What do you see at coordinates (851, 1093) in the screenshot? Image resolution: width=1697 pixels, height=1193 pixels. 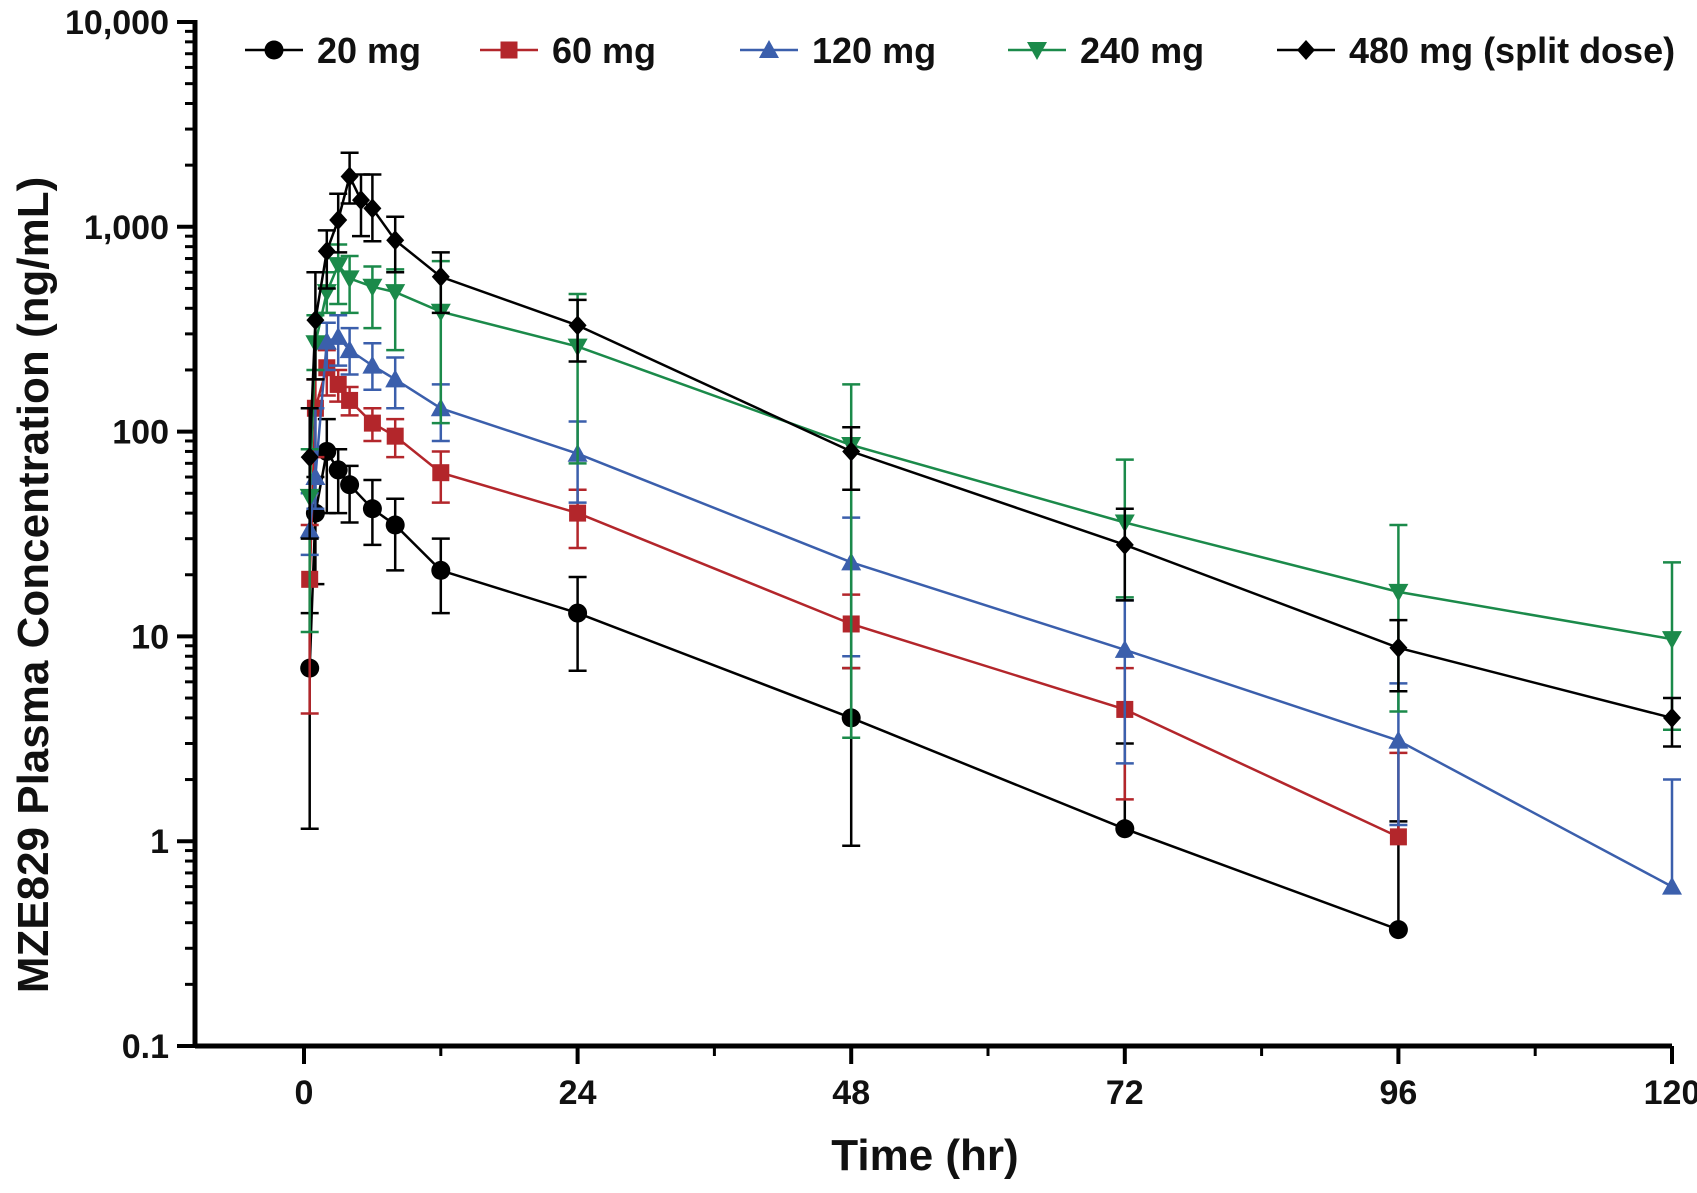 I see `x-tick-label: 48` at bounding box center [851, 1093].